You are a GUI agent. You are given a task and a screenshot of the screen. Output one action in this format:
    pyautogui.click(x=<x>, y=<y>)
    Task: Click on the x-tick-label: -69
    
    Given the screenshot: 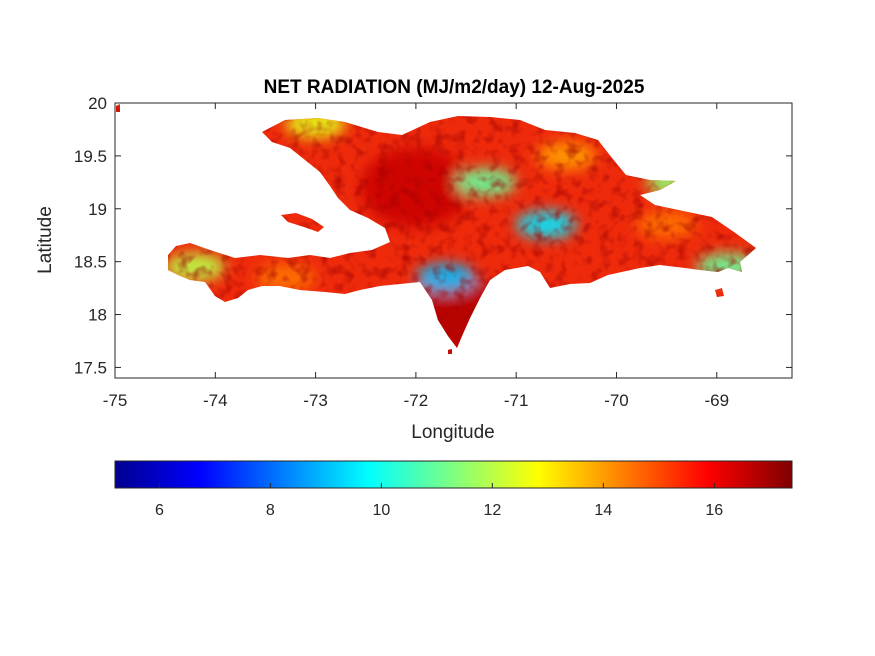 What is the action you would take?
    pyautogui.click(x=716, y=400)
    